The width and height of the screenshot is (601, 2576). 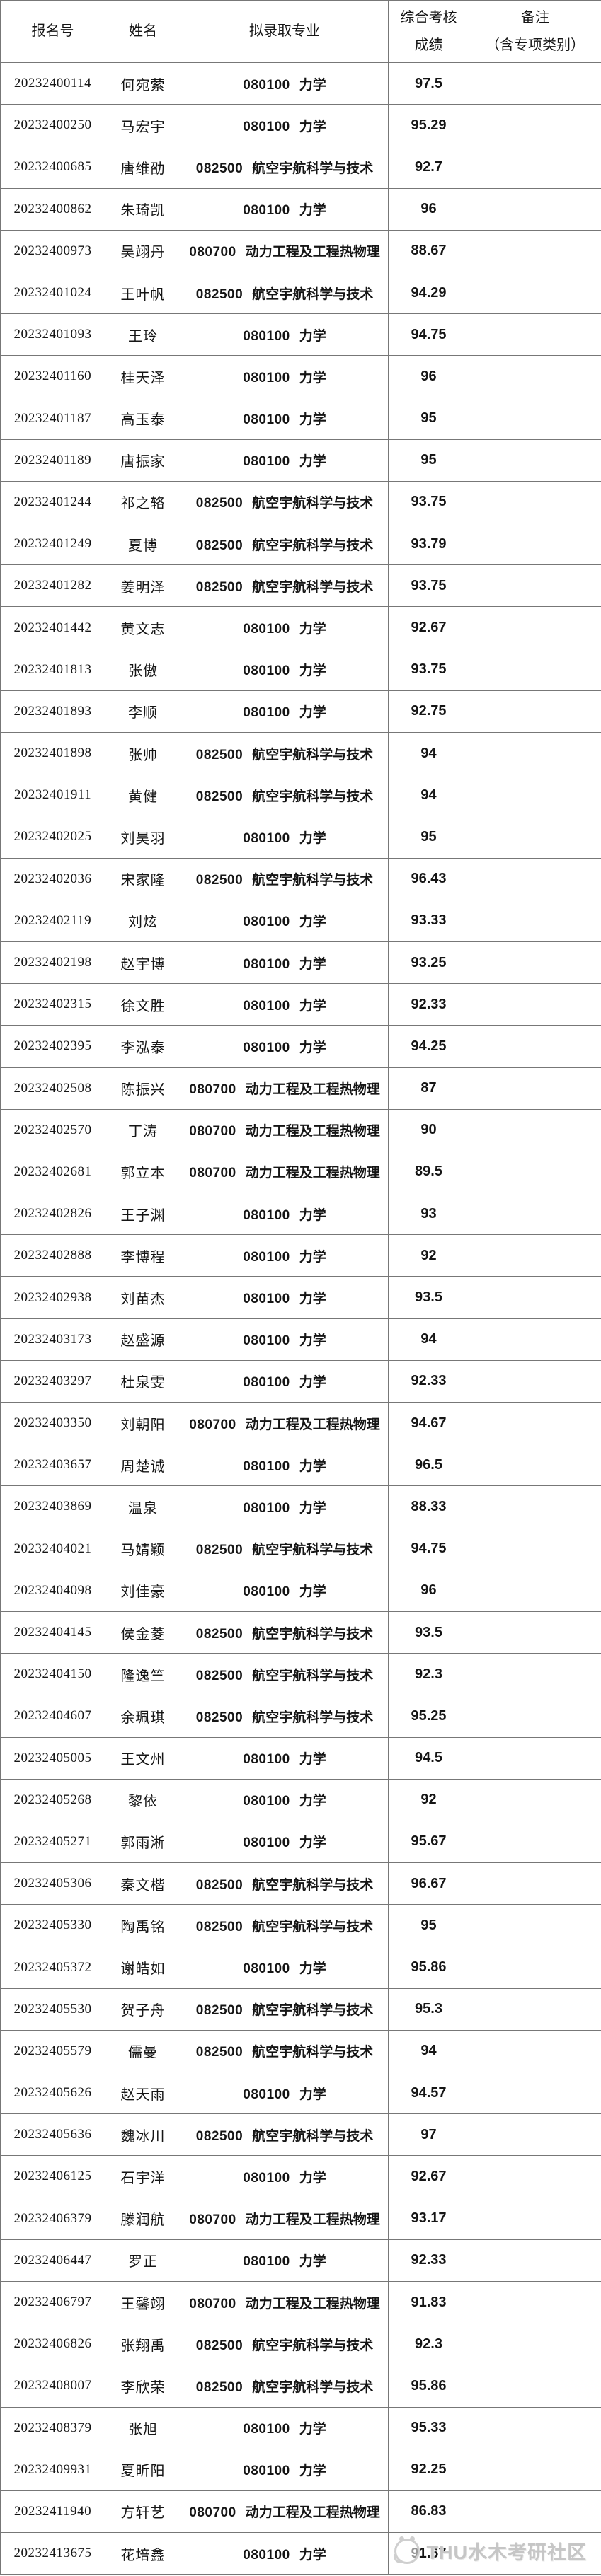 I want to click on cell-registration-id: 20232406379, so click(x=53, y=2218).